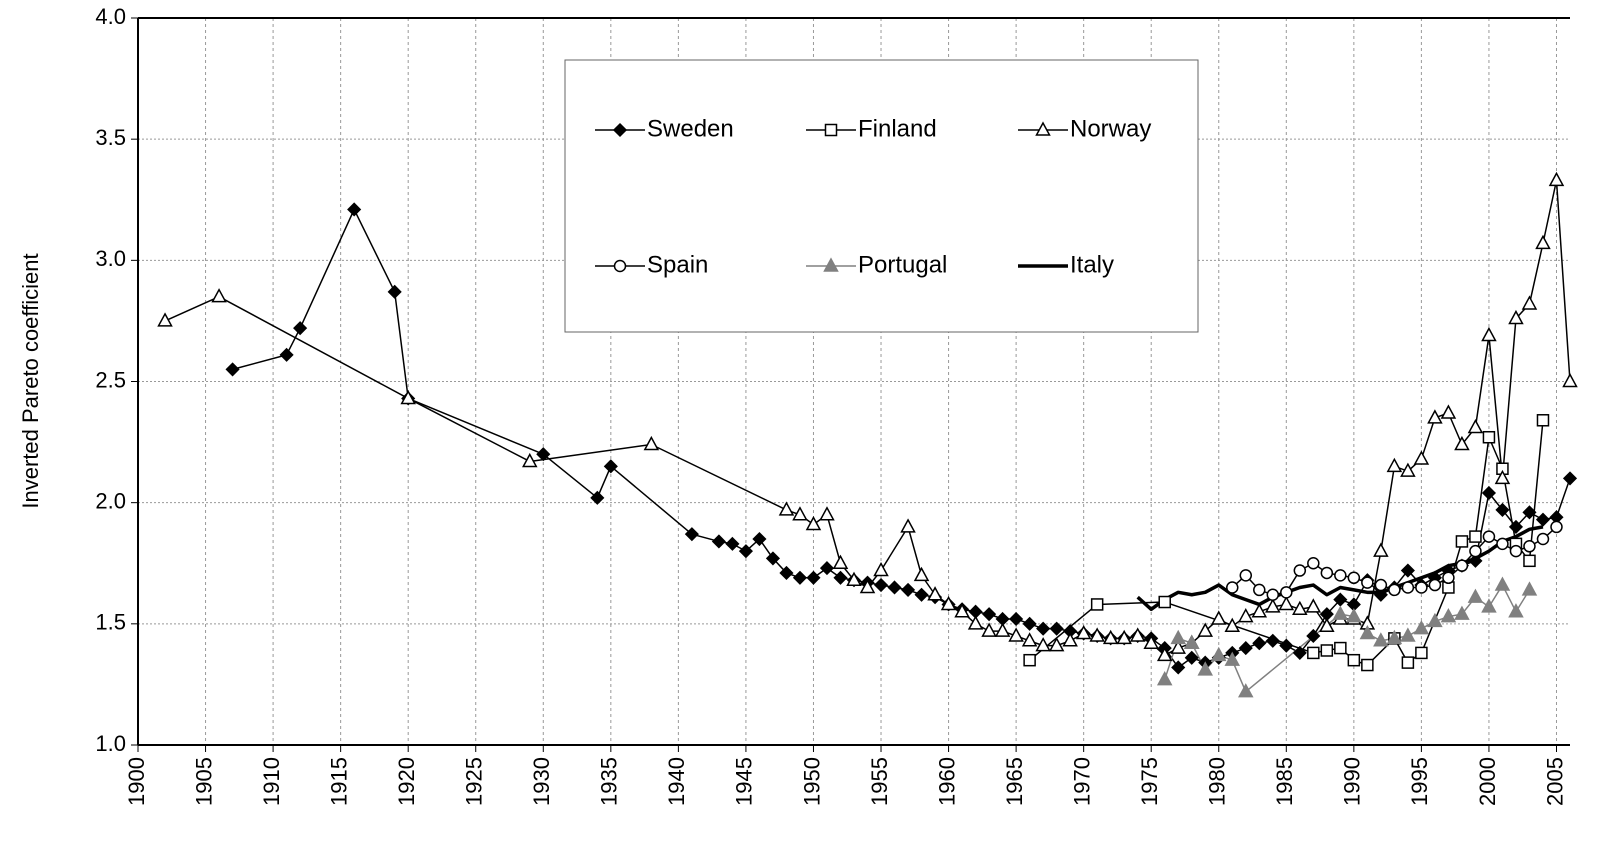 This screenshot has width=1623, height=855. Describe the element at coordinates (1487, 781) in the screenshot. I see `x-tick-label: 2000` at that location.